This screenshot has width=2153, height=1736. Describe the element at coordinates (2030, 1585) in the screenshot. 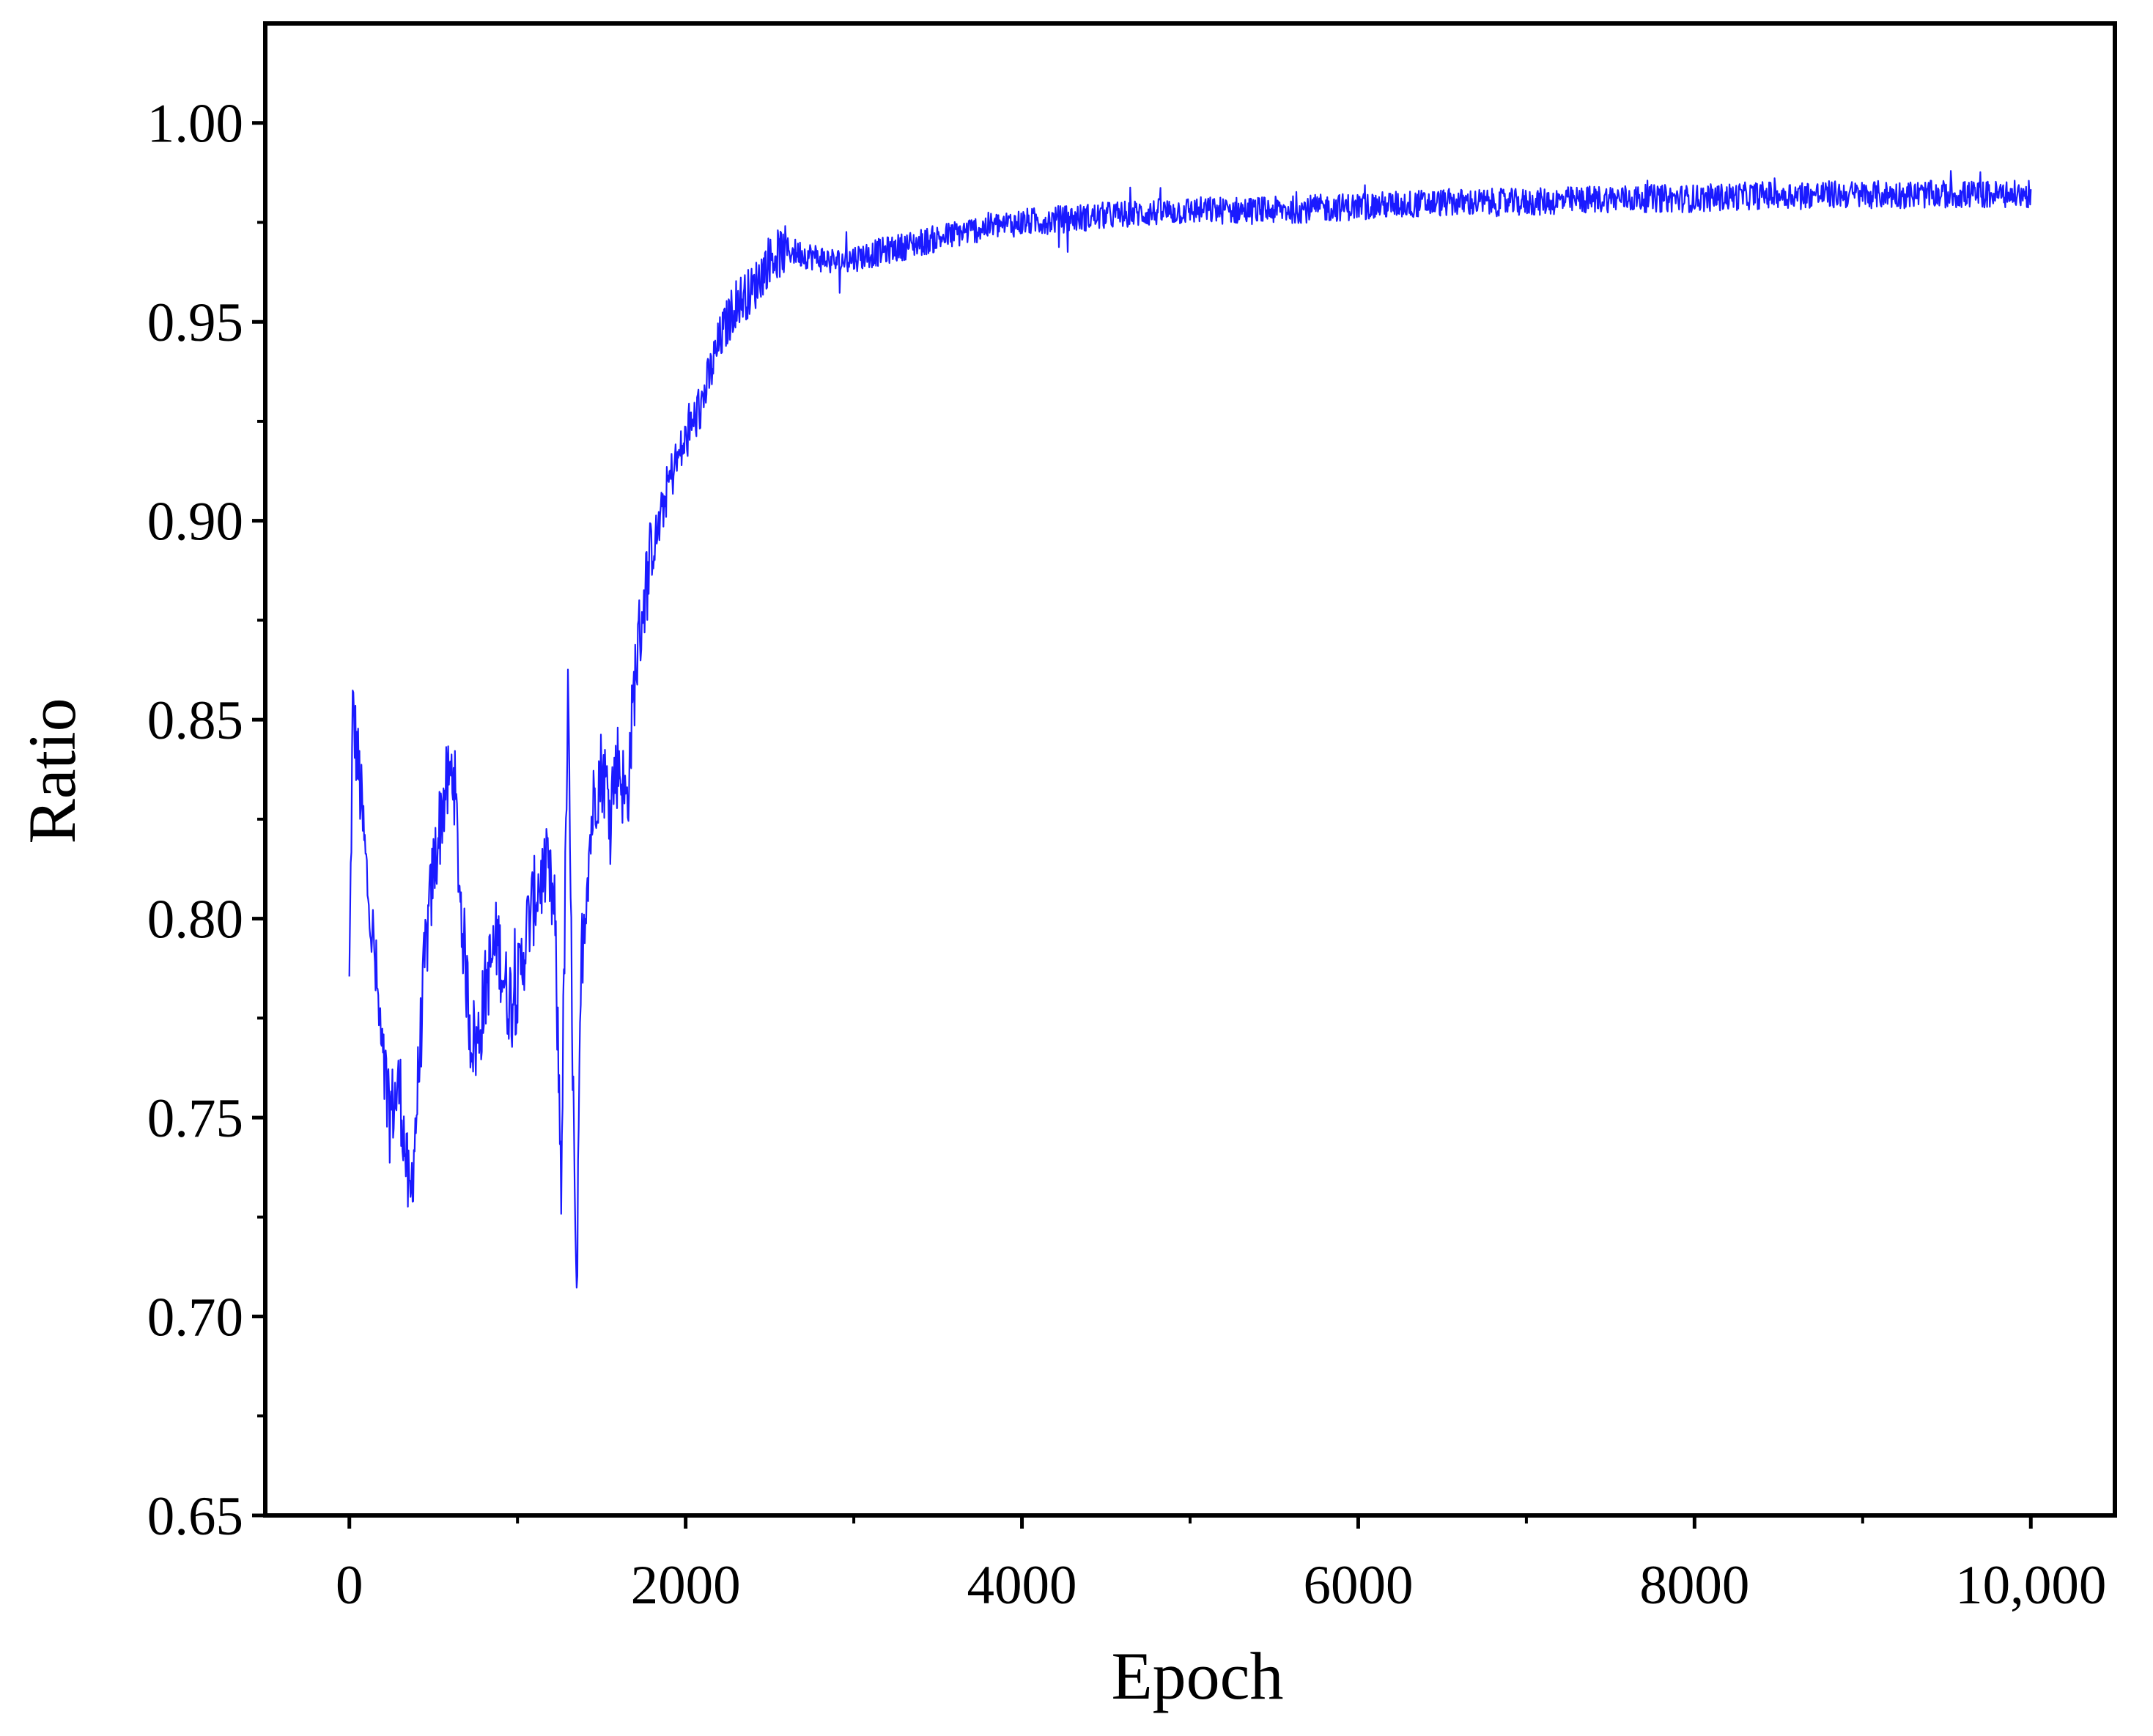

I see `x-tick-label: 10,000` at that location.